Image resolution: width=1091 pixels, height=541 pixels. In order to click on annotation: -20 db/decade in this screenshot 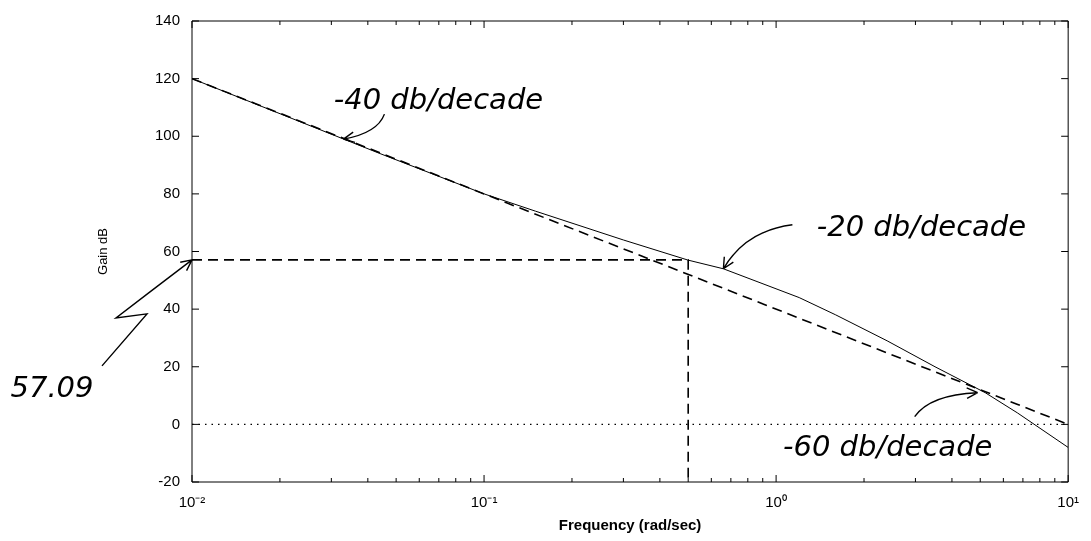, I will do `click(921, 226)`.